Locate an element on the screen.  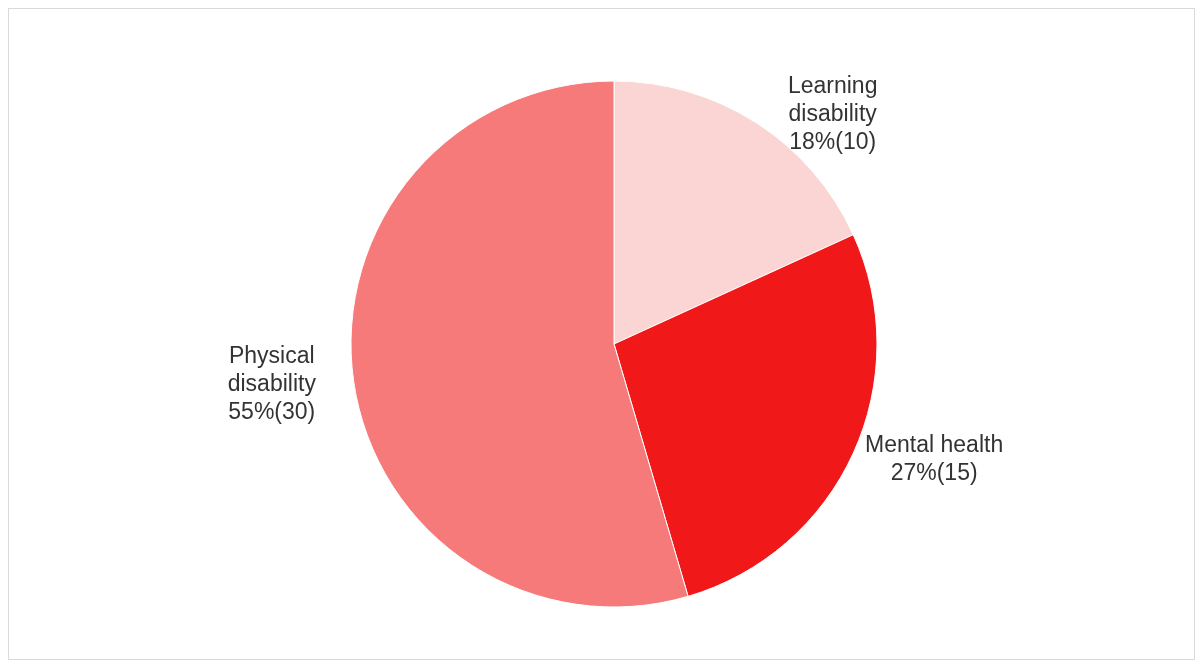
data-label: 55%(30) is located at coordinates (272, 411).